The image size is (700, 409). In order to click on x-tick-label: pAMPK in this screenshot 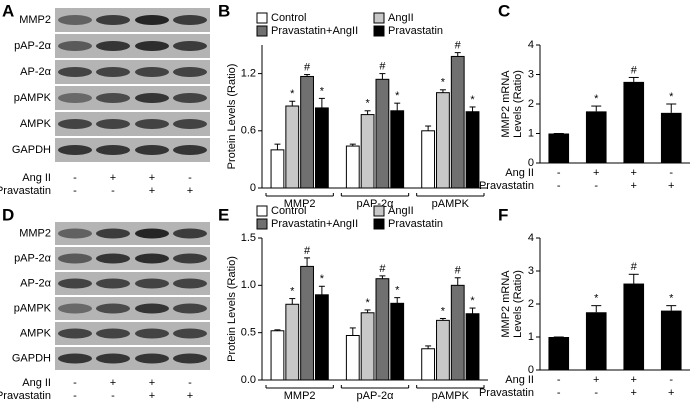, I will do `click(451, 204)`.